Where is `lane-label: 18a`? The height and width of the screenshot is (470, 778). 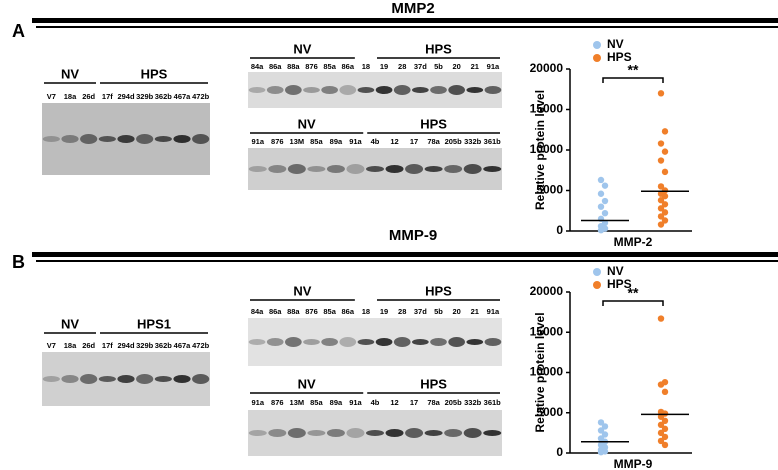 lane-label: 18a is located at coordinates (70, 345).